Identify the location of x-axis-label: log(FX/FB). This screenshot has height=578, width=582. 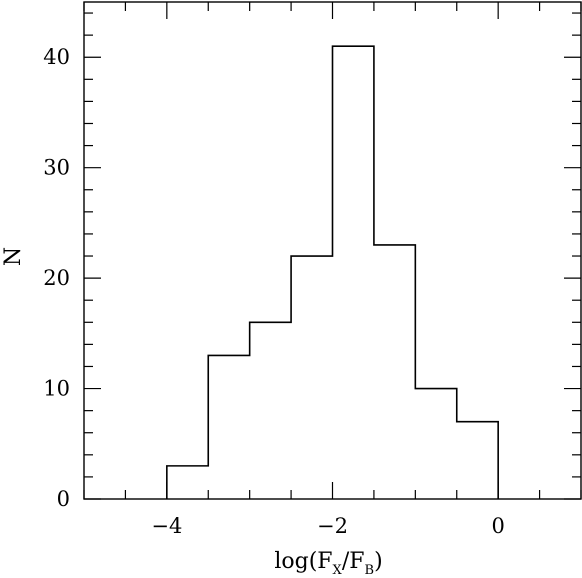
(328, 563).